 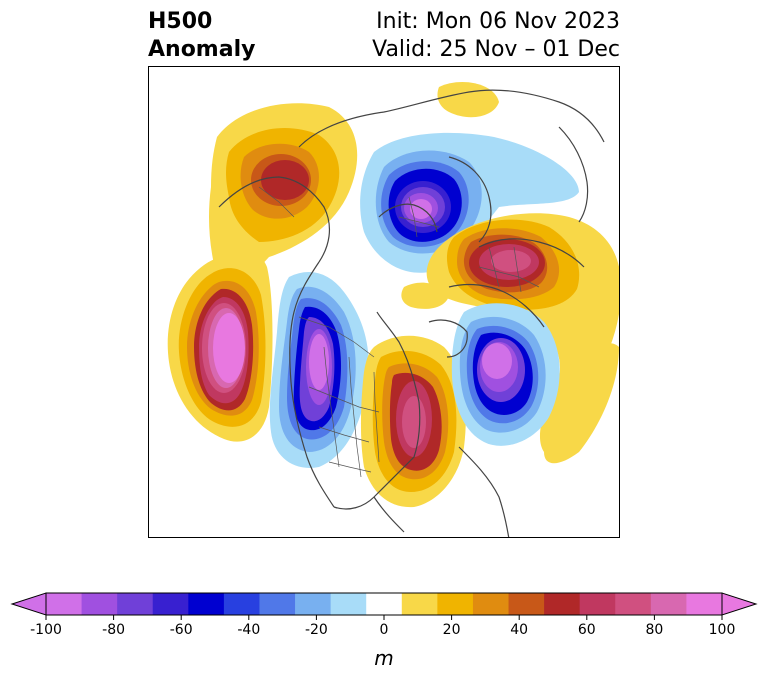 I want to click on colorbar-extend-high, so click(x=739, y=604).